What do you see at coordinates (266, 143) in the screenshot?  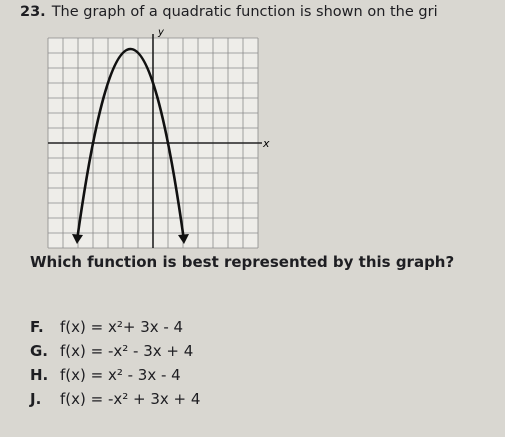 I see `x-axis-label: x` at bounding box center [266, 143].